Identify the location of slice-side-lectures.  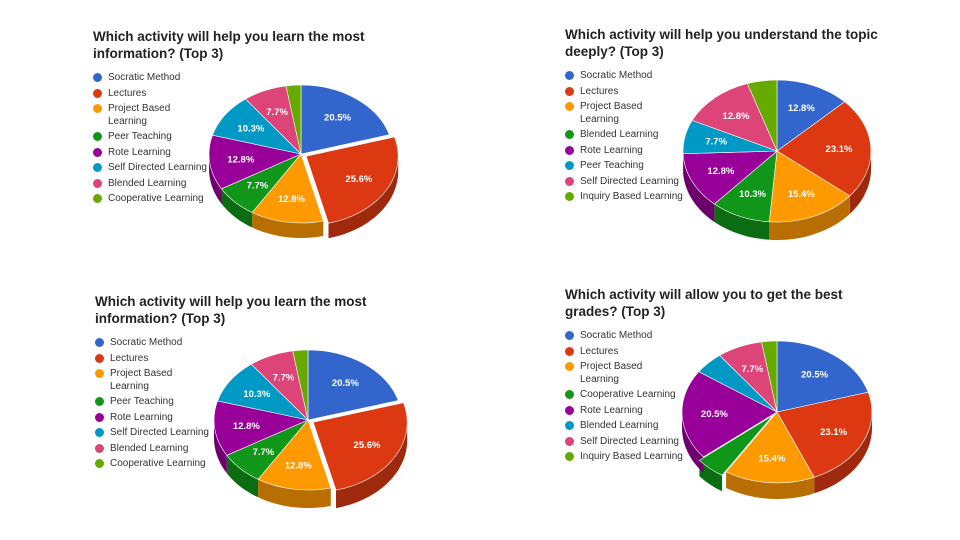
(363, 197).